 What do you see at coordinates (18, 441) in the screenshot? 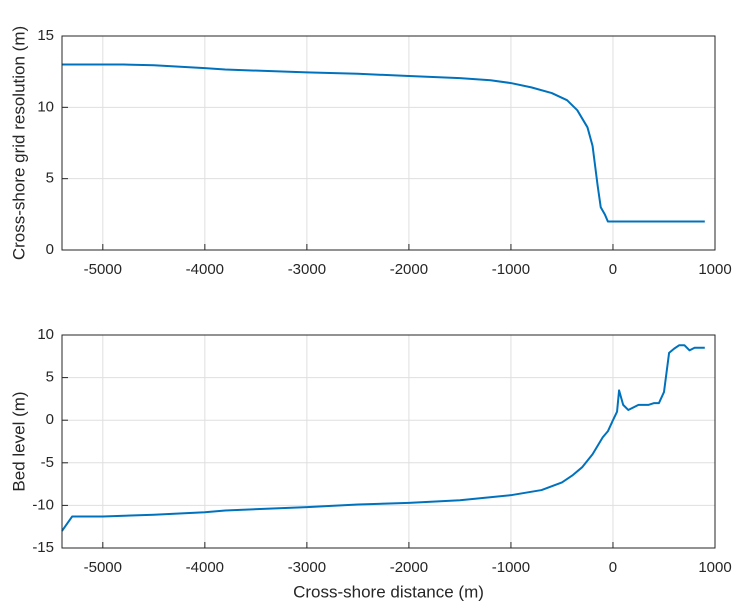
I see `y-axis-label: Bed level (m)` at bounding box center [18, 441].